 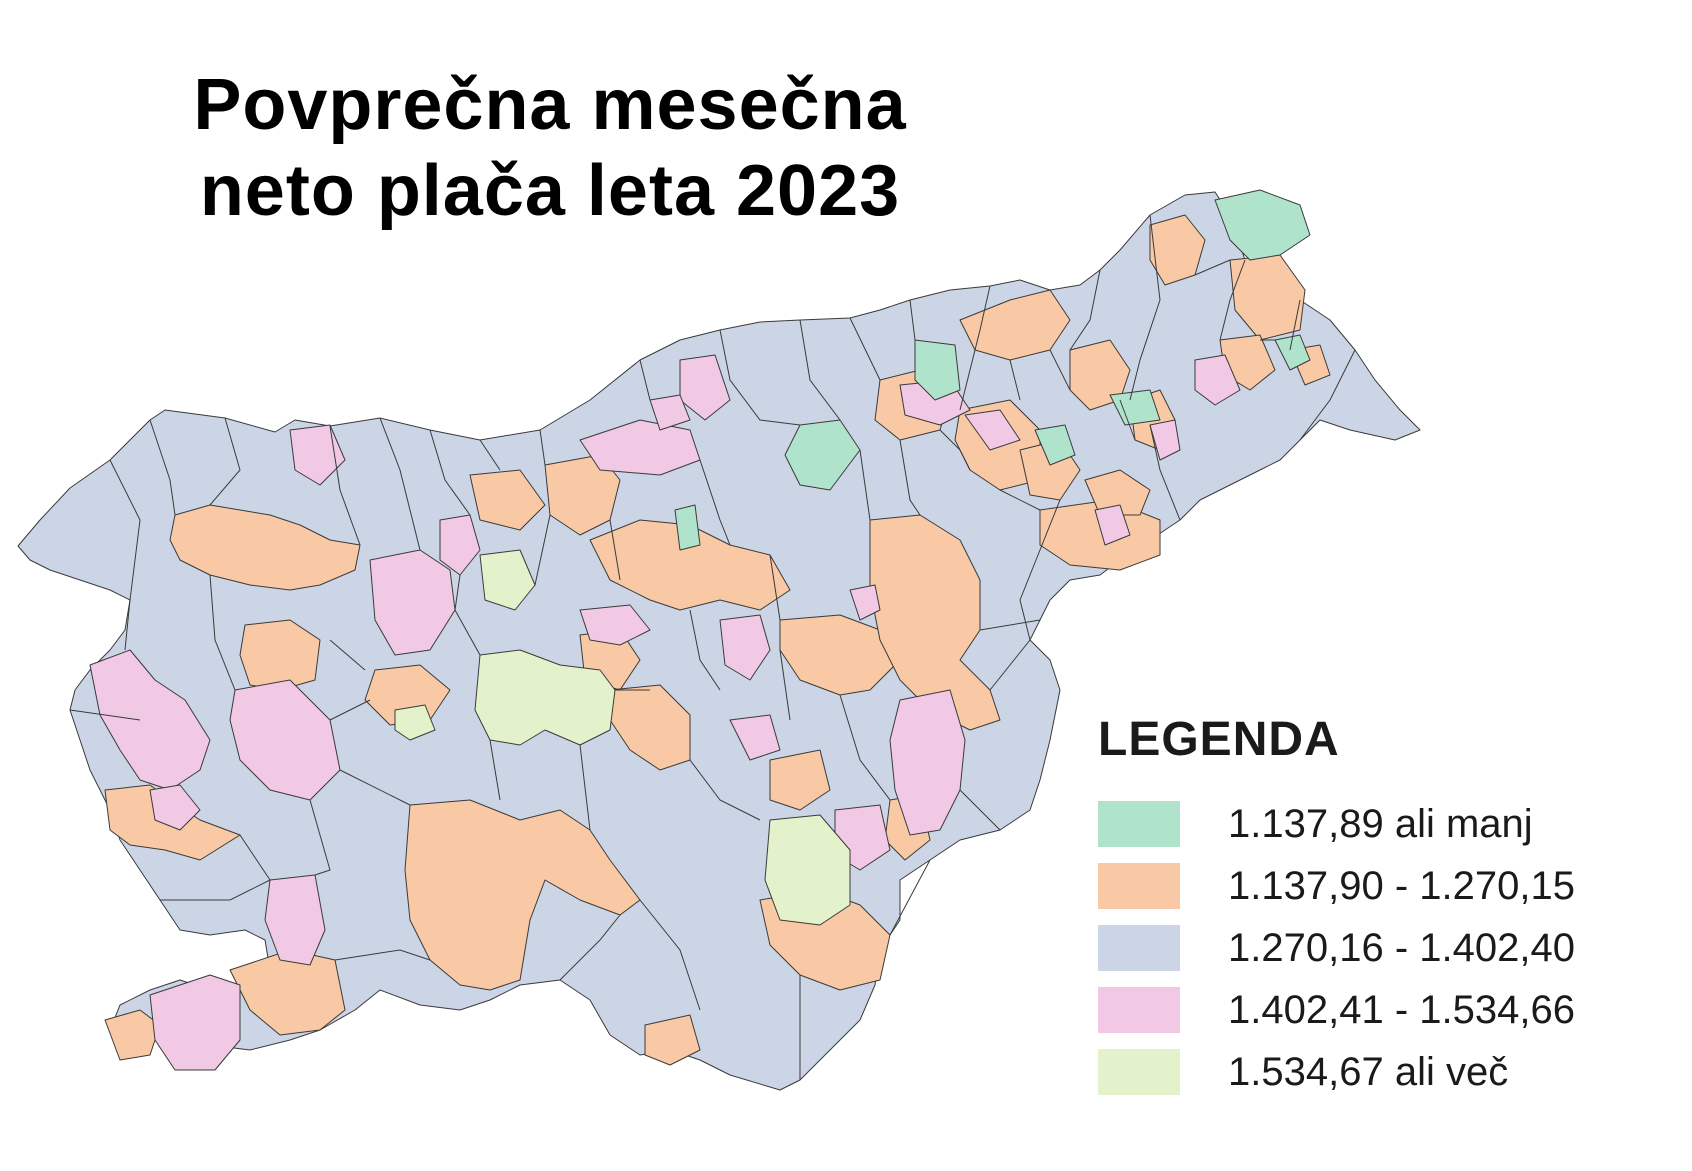 I want to click on map-title-line-2: neto plača leta 2023, so click(x=550, y=191).